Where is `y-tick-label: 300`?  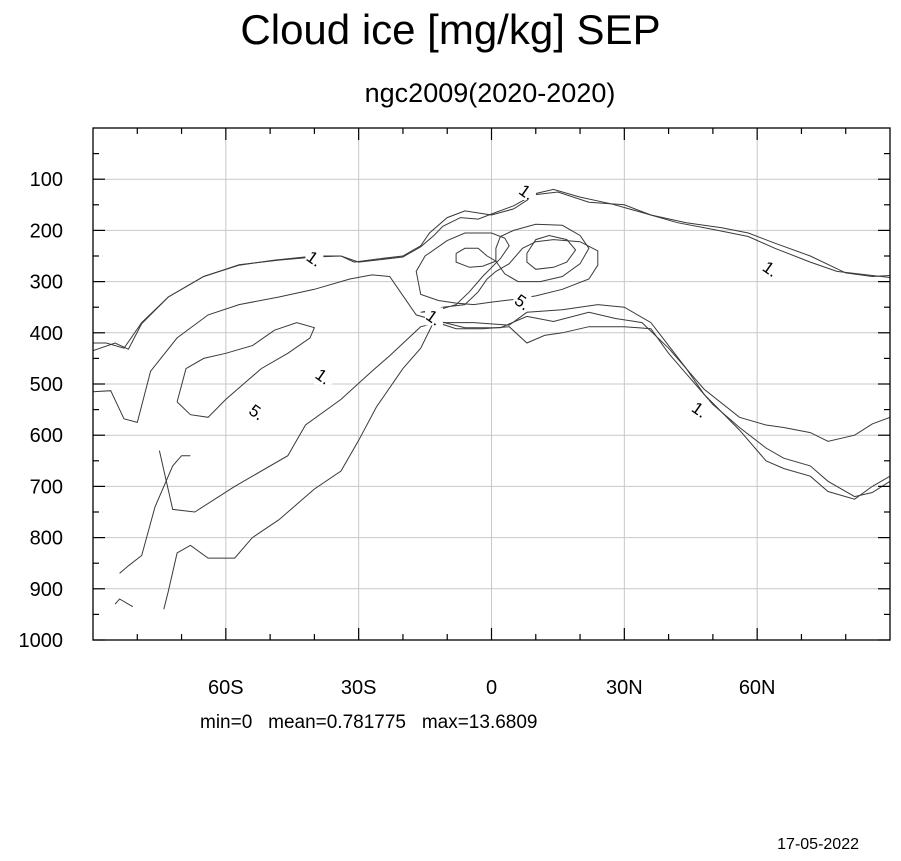 y-tick-label: 300 is located at coordinates (46, 283).